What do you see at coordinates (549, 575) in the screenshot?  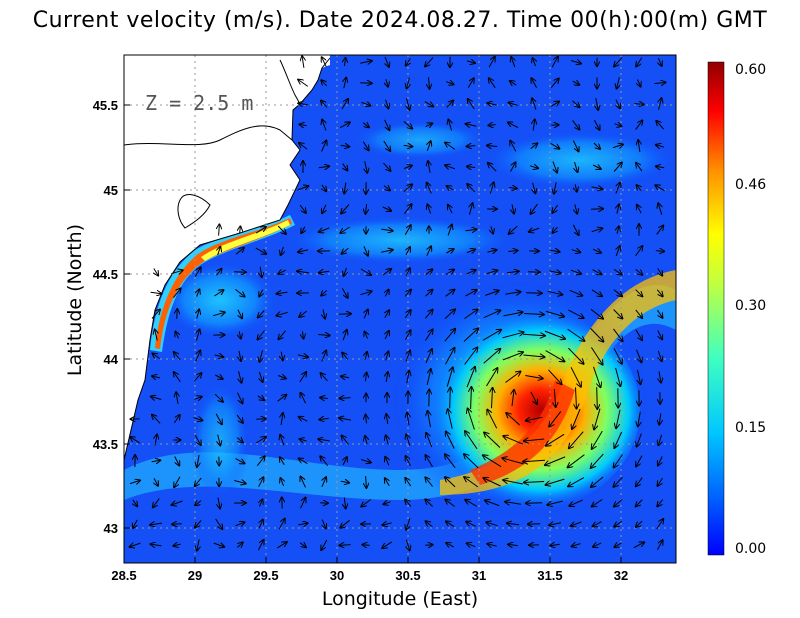 I see `x-tick: 31.5` at bounding box center [549, 575].